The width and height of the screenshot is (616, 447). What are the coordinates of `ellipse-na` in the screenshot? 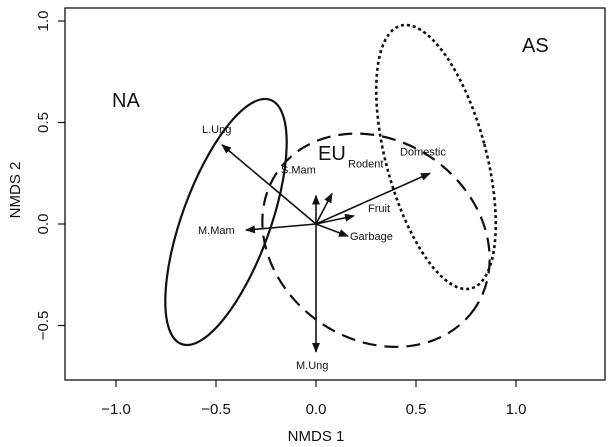 It's located at (226, 222).